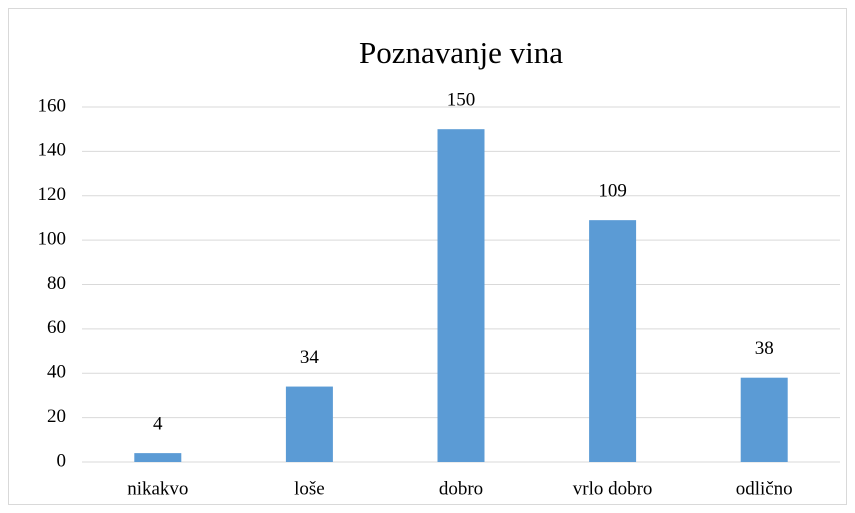 The width and height of the screenshot is (855, 513). I want to click on x-tick-label: odlično, so click(764, 488).